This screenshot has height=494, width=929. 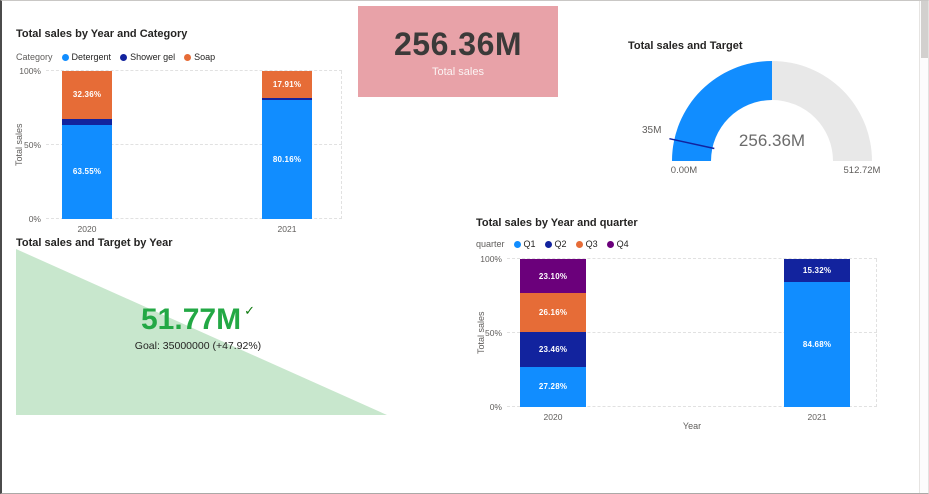 What do you see at coordinates (458, 71) in the screenshot?
I see `card-label: Total sales` at bounding box center [458, 71].